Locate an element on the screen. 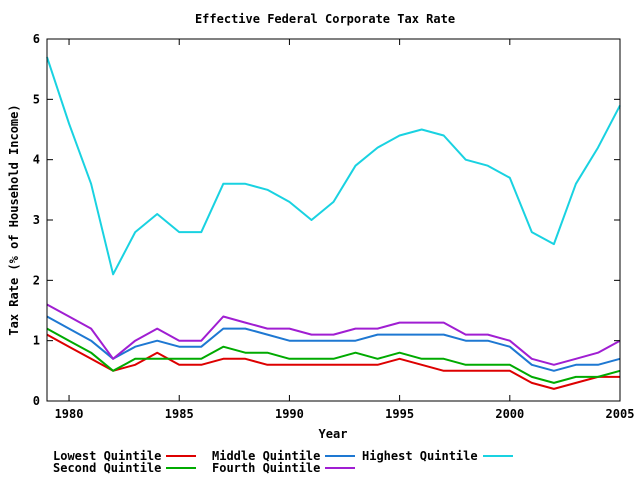 Image resolution: width=640 pixels, height=480 pixels. x-tick-label-2: 1990 is located at coordinates (289, 414).